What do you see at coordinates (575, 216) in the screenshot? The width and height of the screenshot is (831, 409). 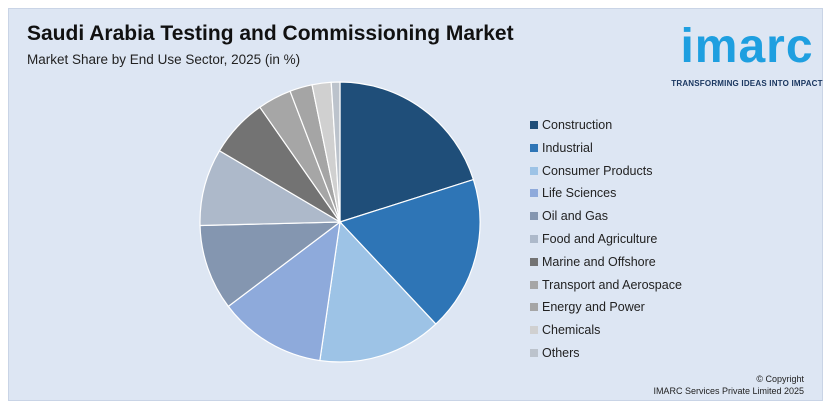 I see `legend-label: Oil and Gas` at bounding box center [575, 216].